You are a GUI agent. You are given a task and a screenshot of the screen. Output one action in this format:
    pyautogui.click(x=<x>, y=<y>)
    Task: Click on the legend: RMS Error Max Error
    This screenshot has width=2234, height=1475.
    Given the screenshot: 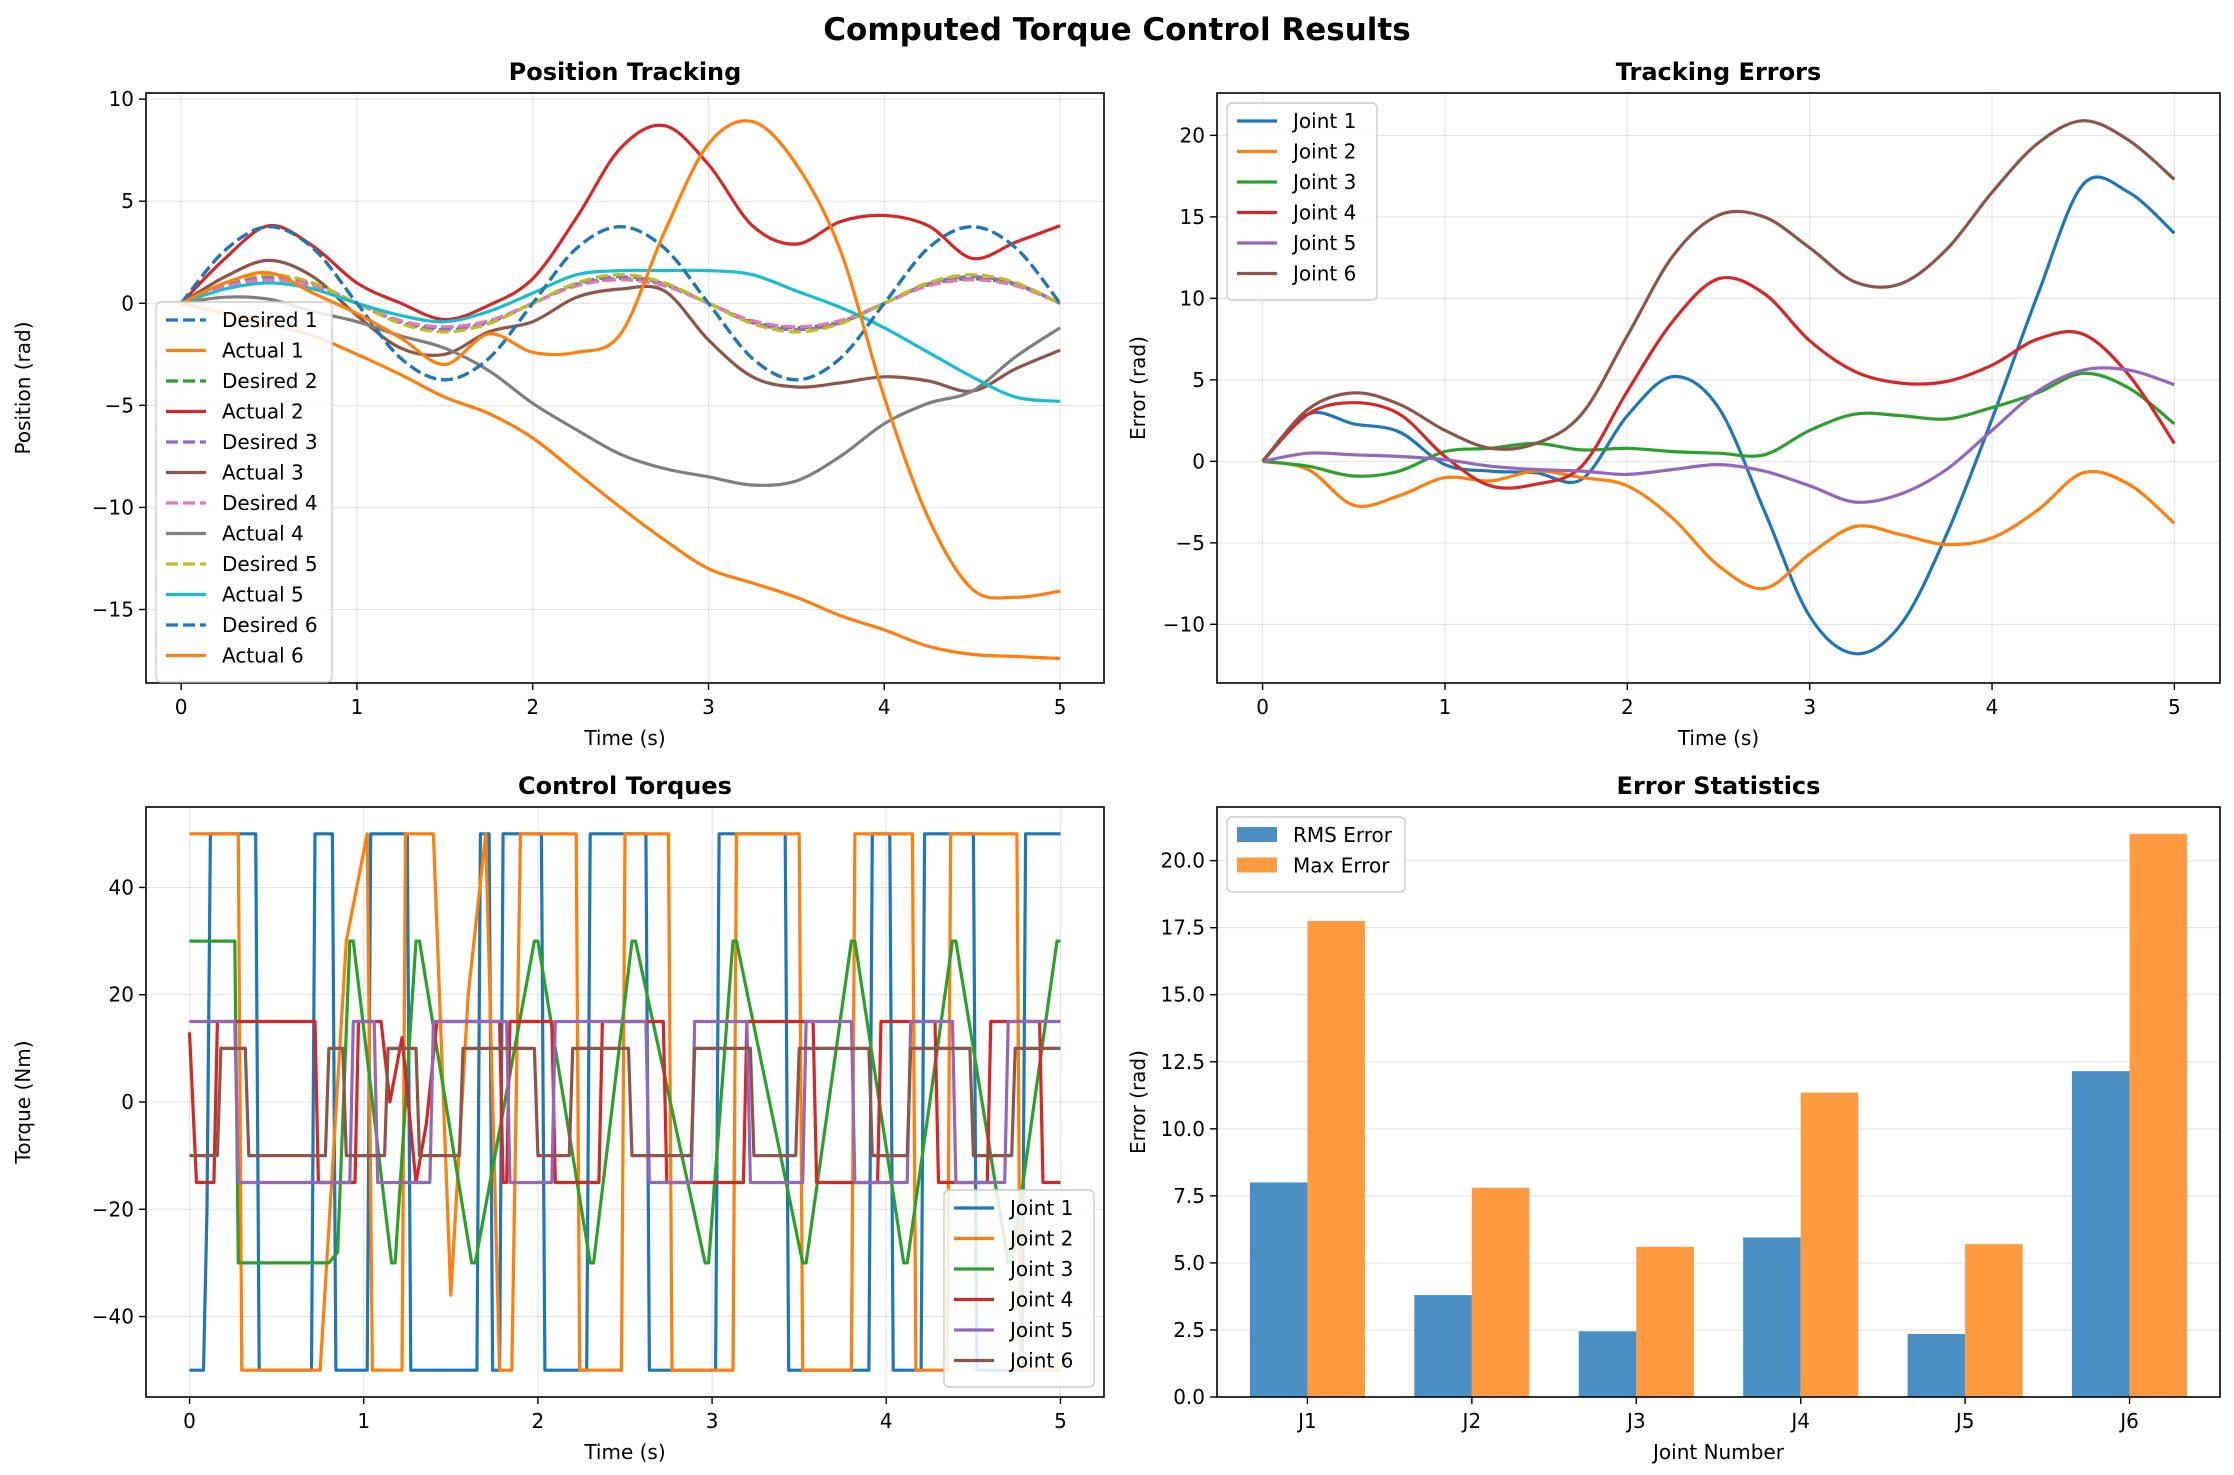 What is the action you would take?
    pyautogui.click(x=1316, y=854)
    